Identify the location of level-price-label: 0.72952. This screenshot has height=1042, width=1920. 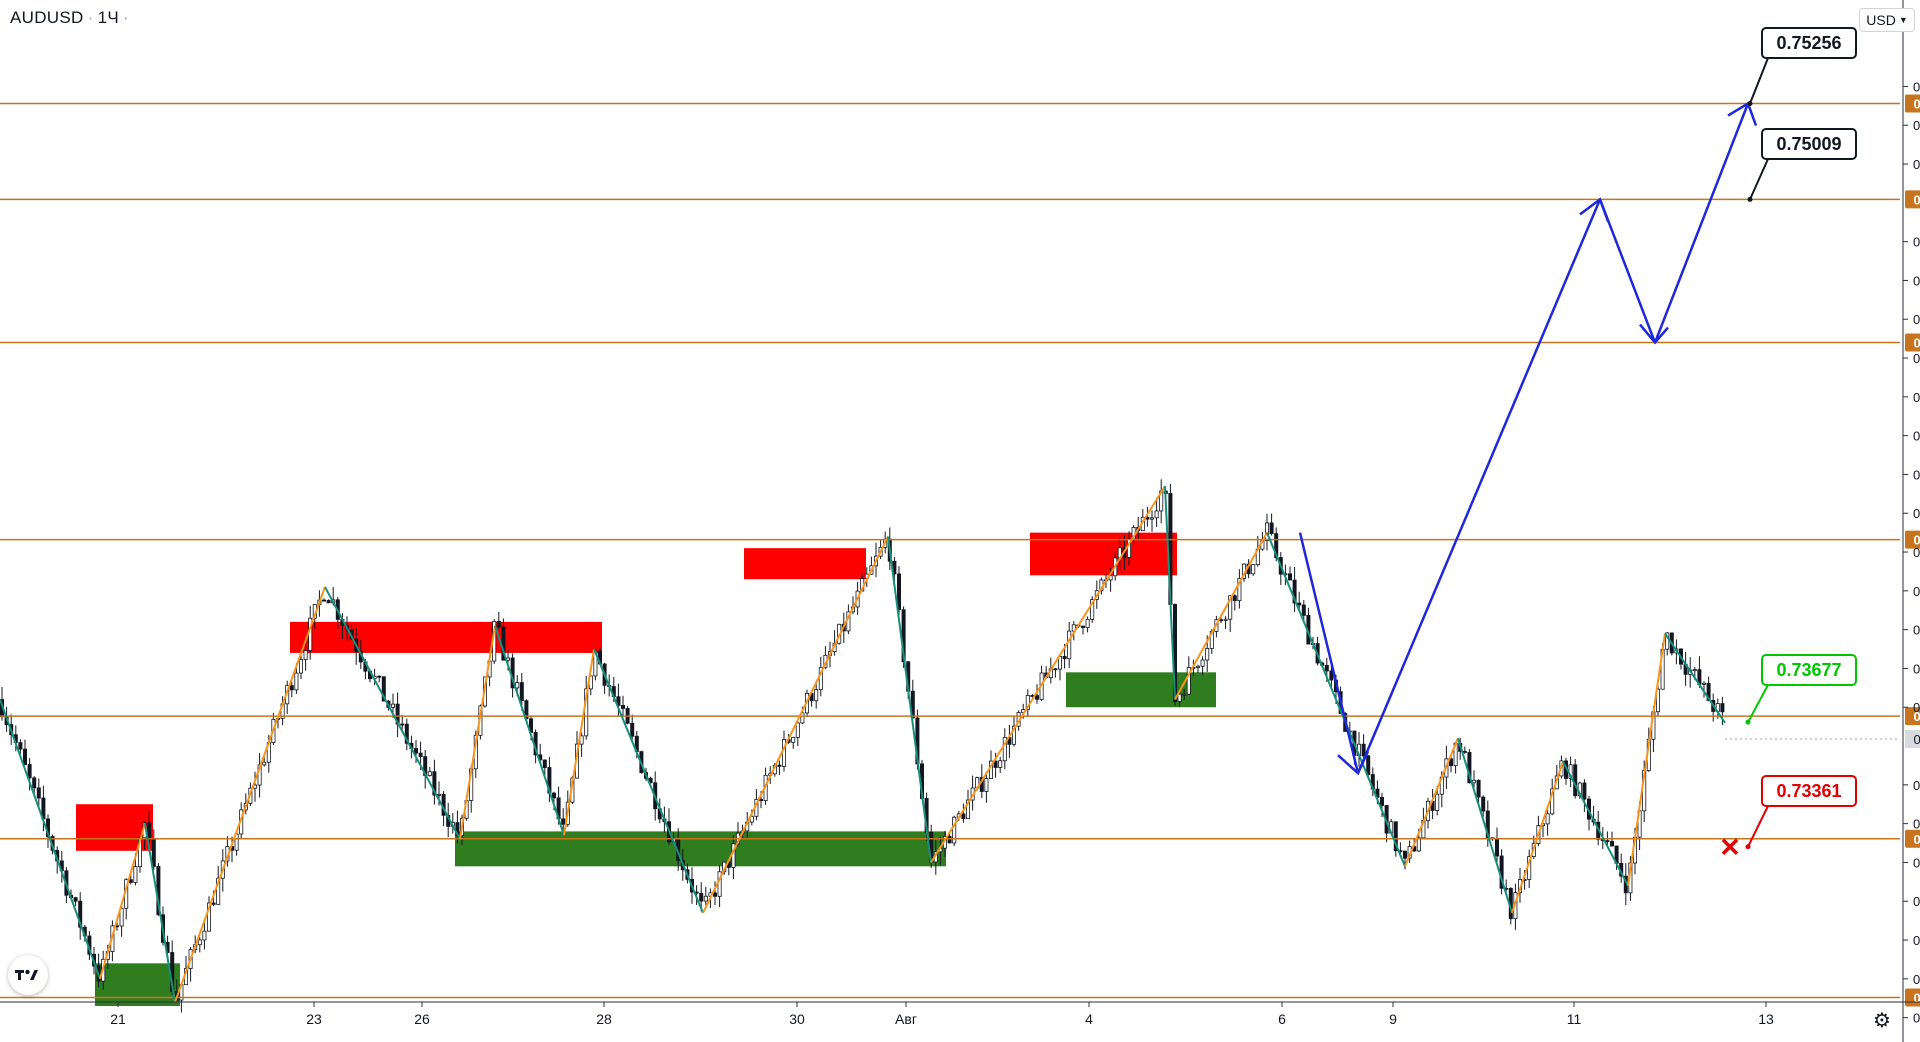
(1917, 997).